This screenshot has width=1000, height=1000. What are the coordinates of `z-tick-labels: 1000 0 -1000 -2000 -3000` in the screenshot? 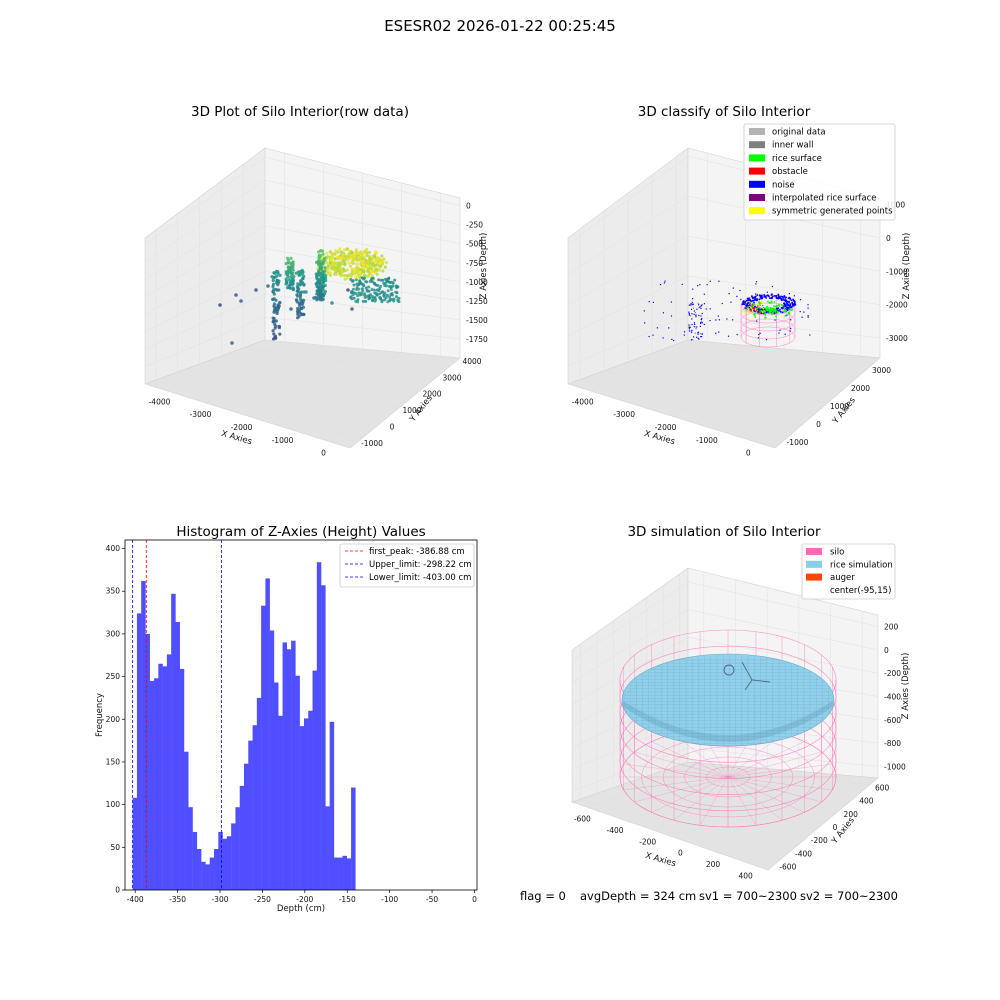 It's located at (897, 272).